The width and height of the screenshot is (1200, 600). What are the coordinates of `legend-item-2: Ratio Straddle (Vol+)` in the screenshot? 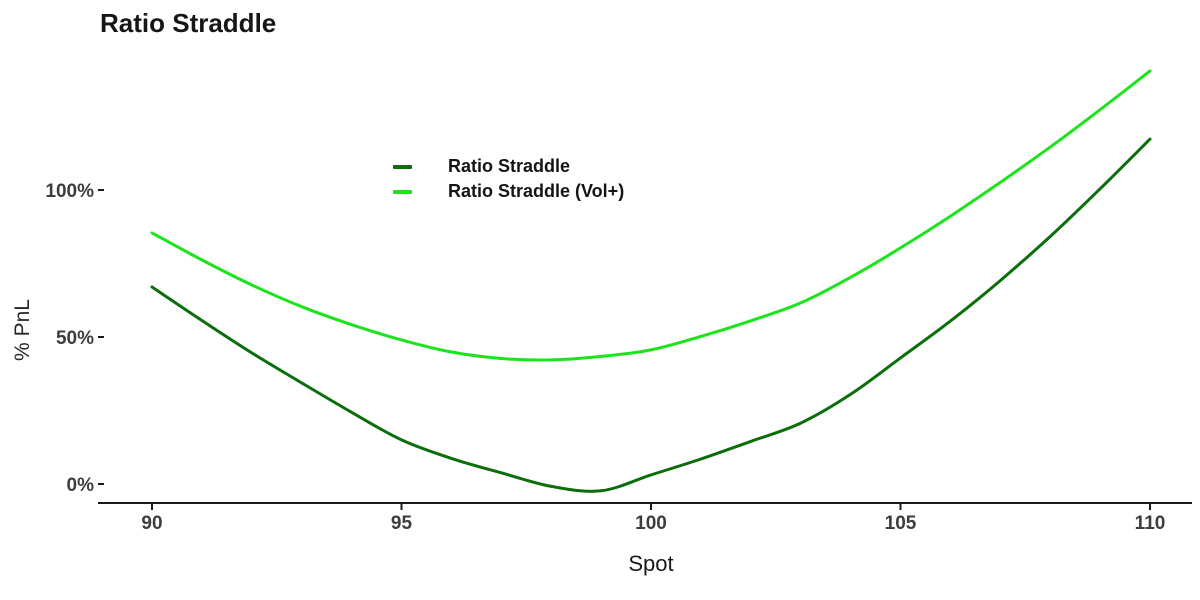 It's located at (508, 191).